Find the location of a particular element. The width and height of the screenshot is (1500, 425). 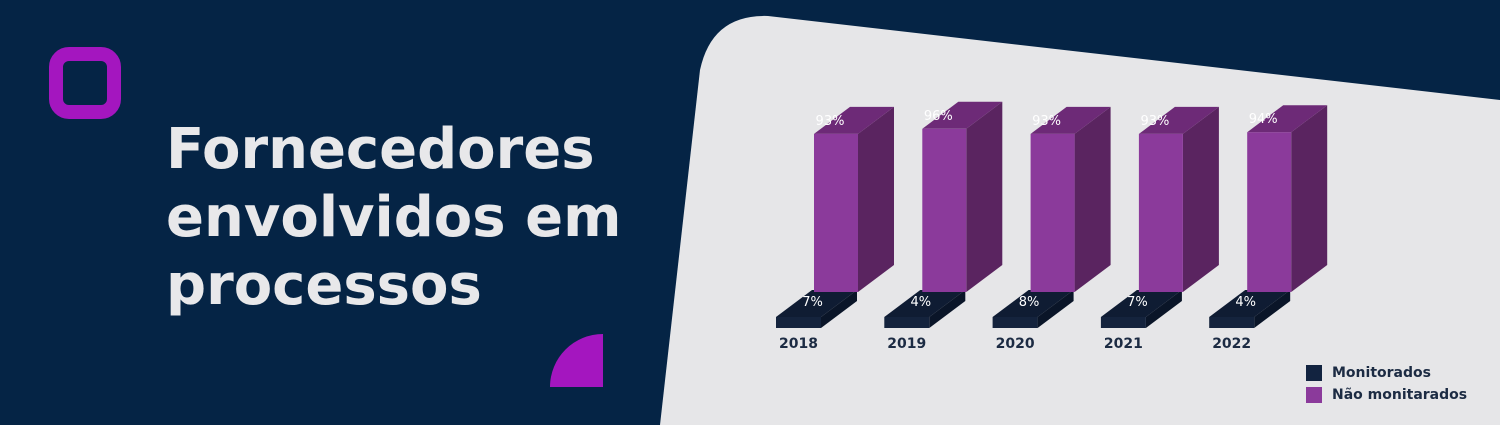

x-tick-label: 2018 is located at coordinates (798, 344).